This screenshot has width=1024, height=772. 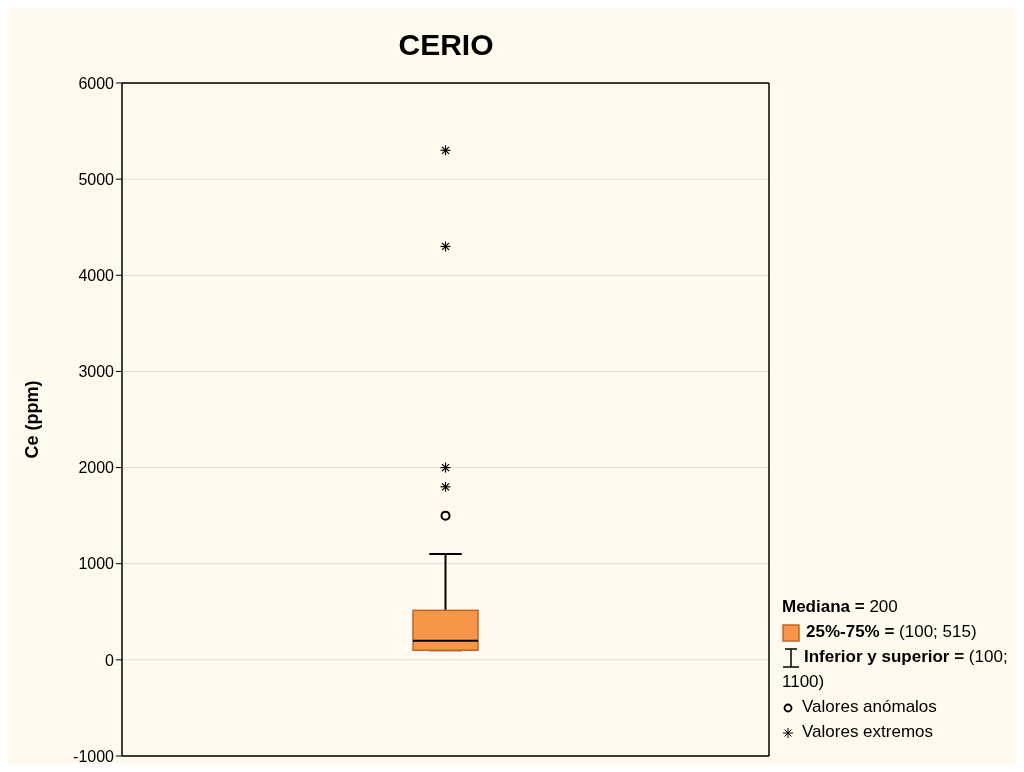 I want to click on text: 25%-75% = (100; 515), so click(x=891, y=632).